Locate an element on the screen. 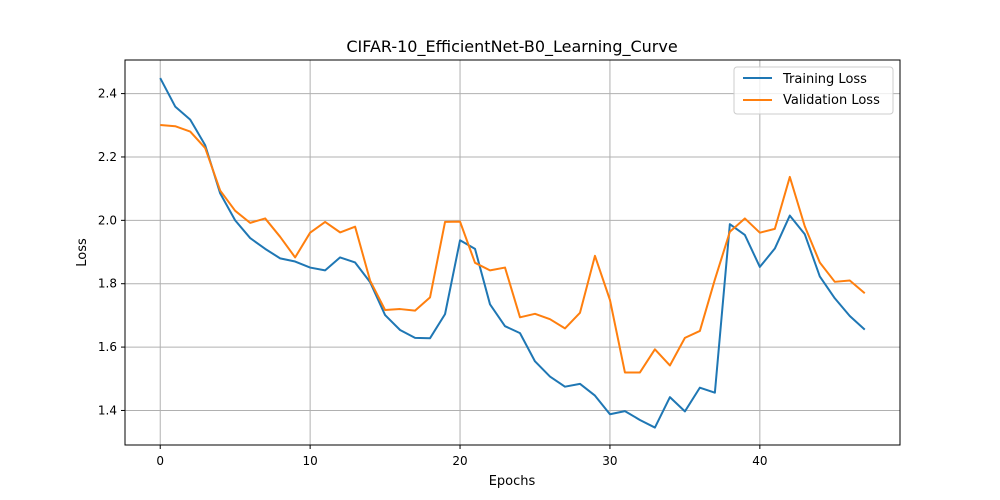  legend: Training Loss Validation Loss is located at coordinates (813, 90).